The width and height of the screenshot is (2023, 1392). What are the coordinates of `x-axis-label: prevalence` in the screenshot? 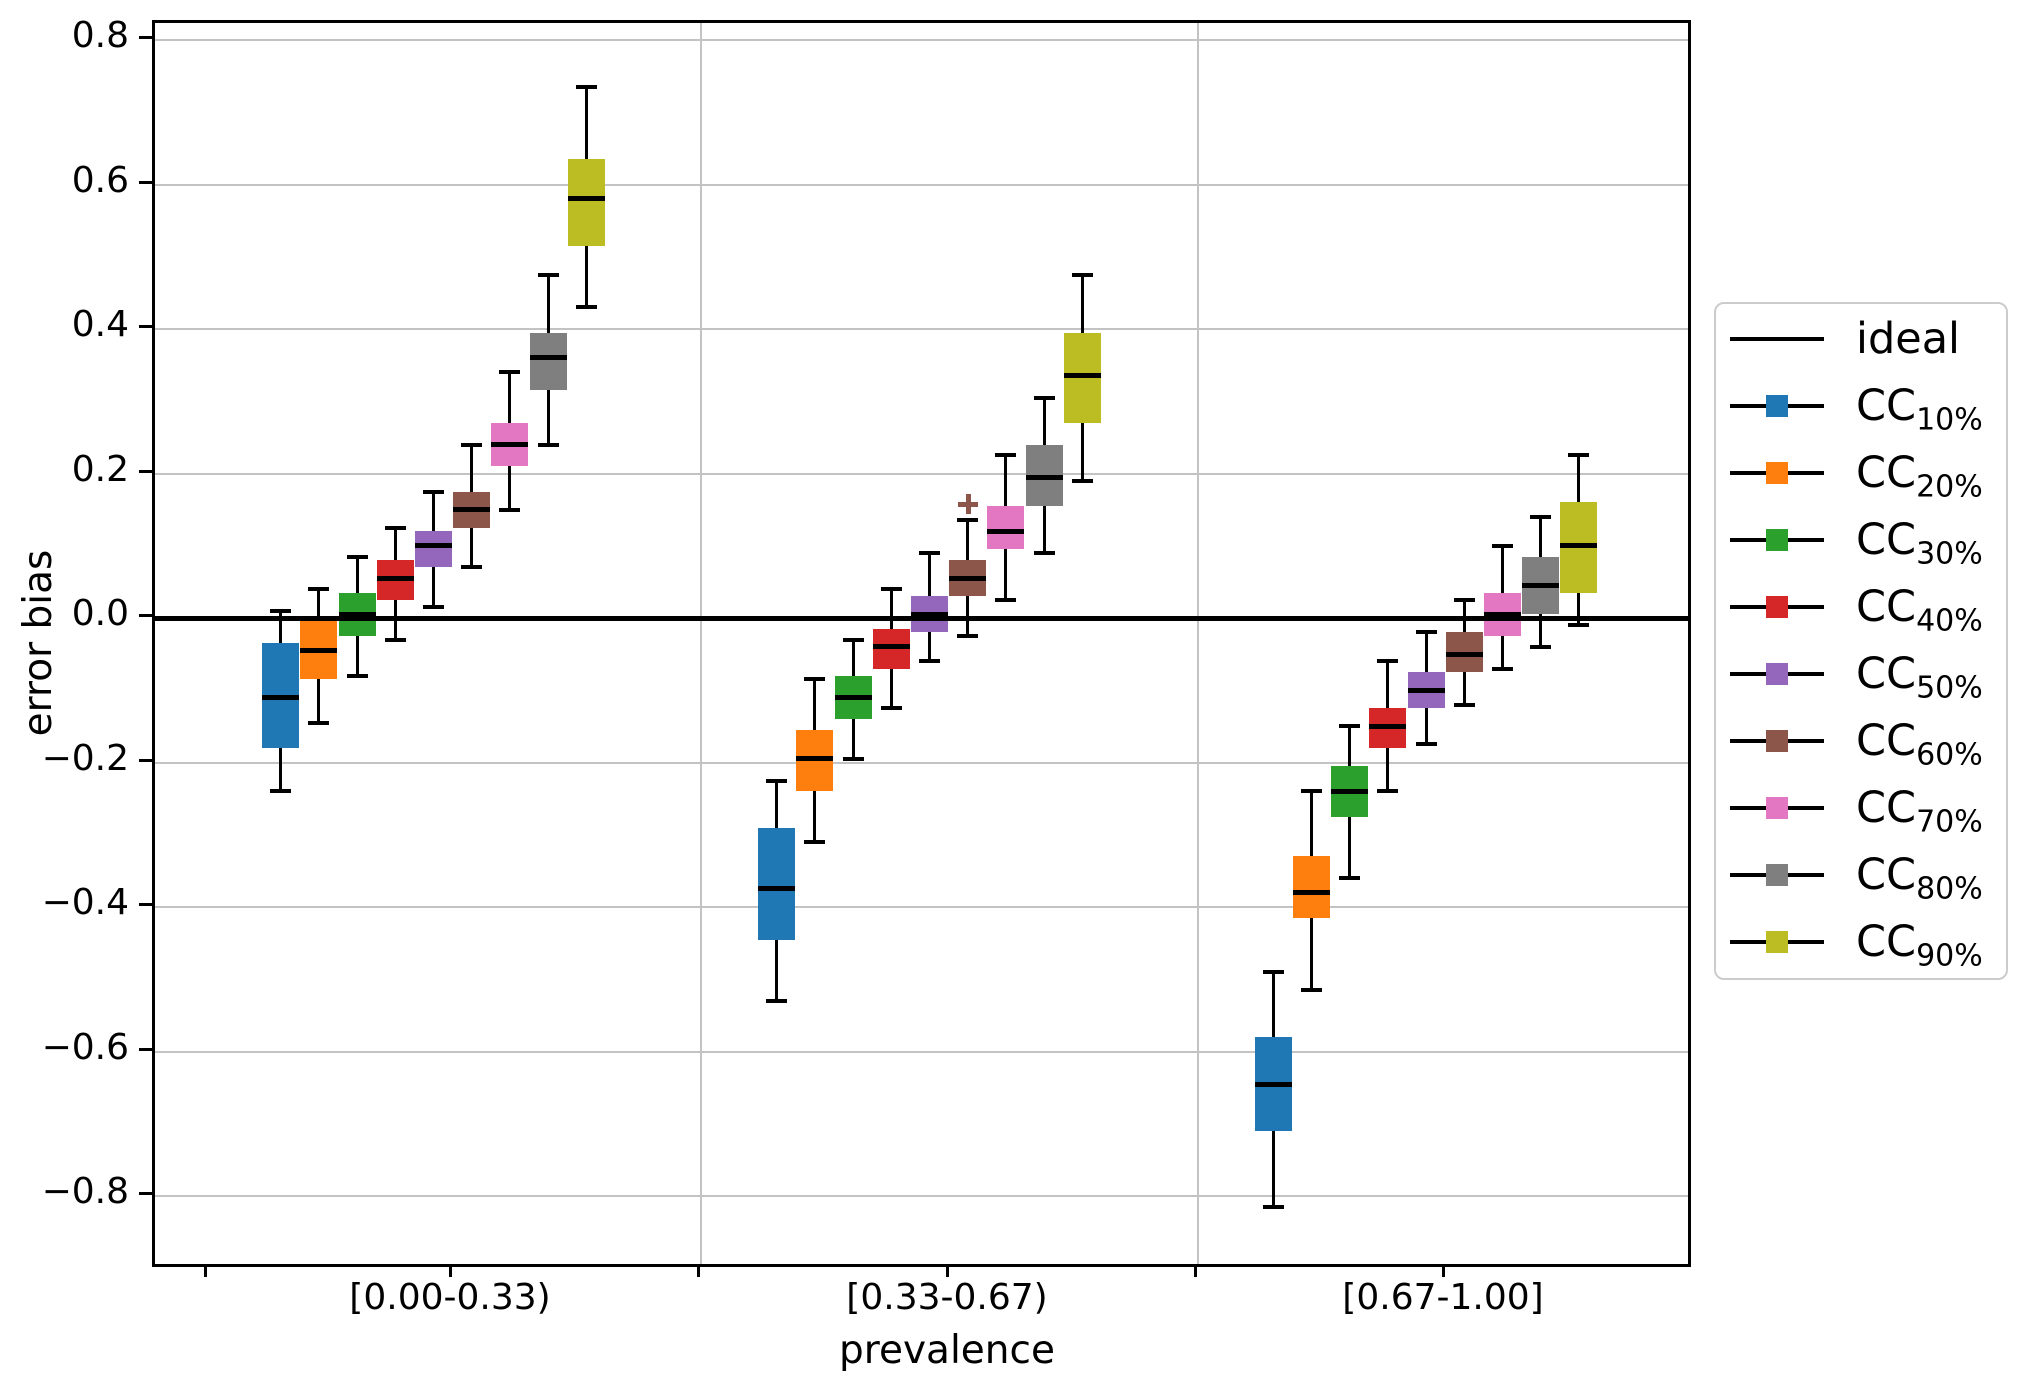 It's located at (947, 1350).